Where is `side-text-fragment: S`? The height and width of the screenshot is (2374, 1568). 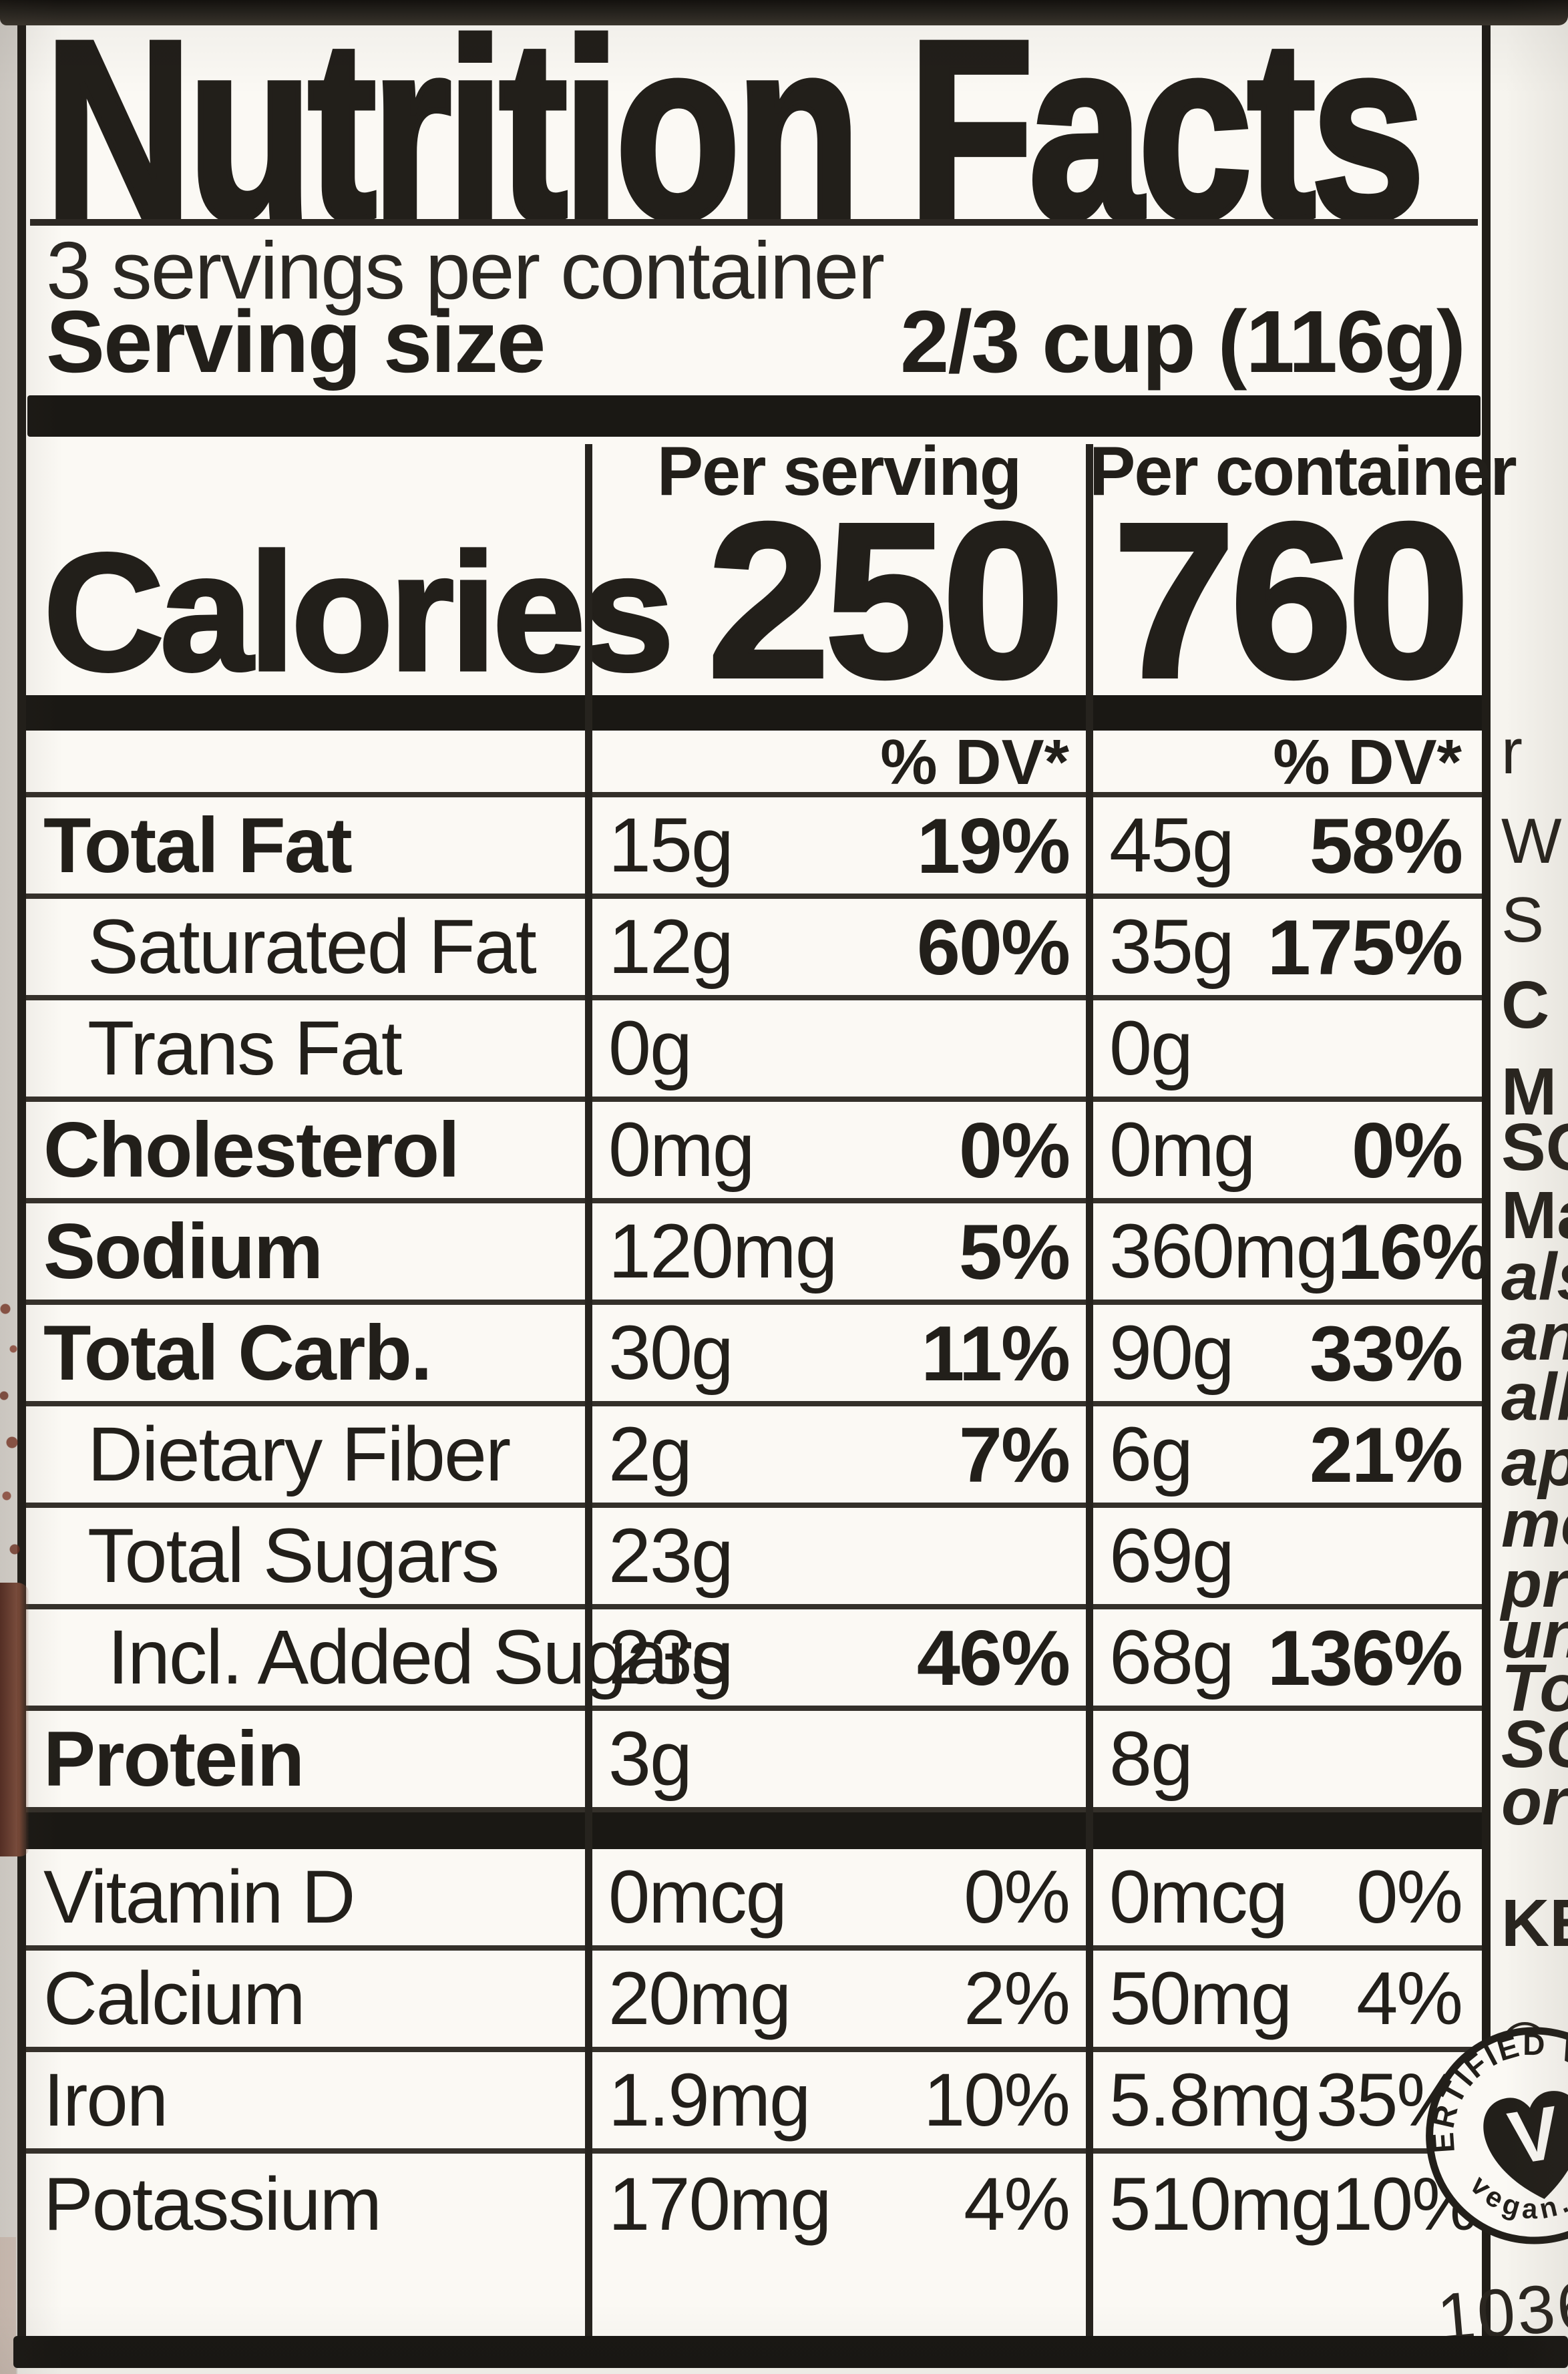 side-text-fragment: S is located at coordinates (1523, 920).